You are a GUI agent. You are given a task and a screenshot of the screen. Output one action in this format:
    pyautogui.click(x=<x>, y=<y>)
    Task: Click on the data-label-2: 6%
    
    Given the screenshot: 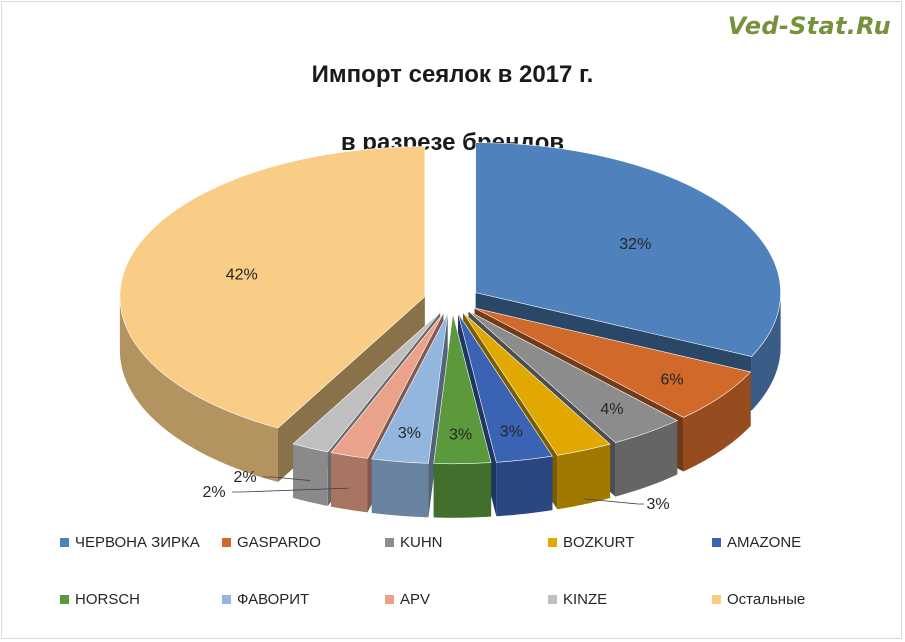 What is the action you would take?
    pyautogui.click(x=671, y=380)
    